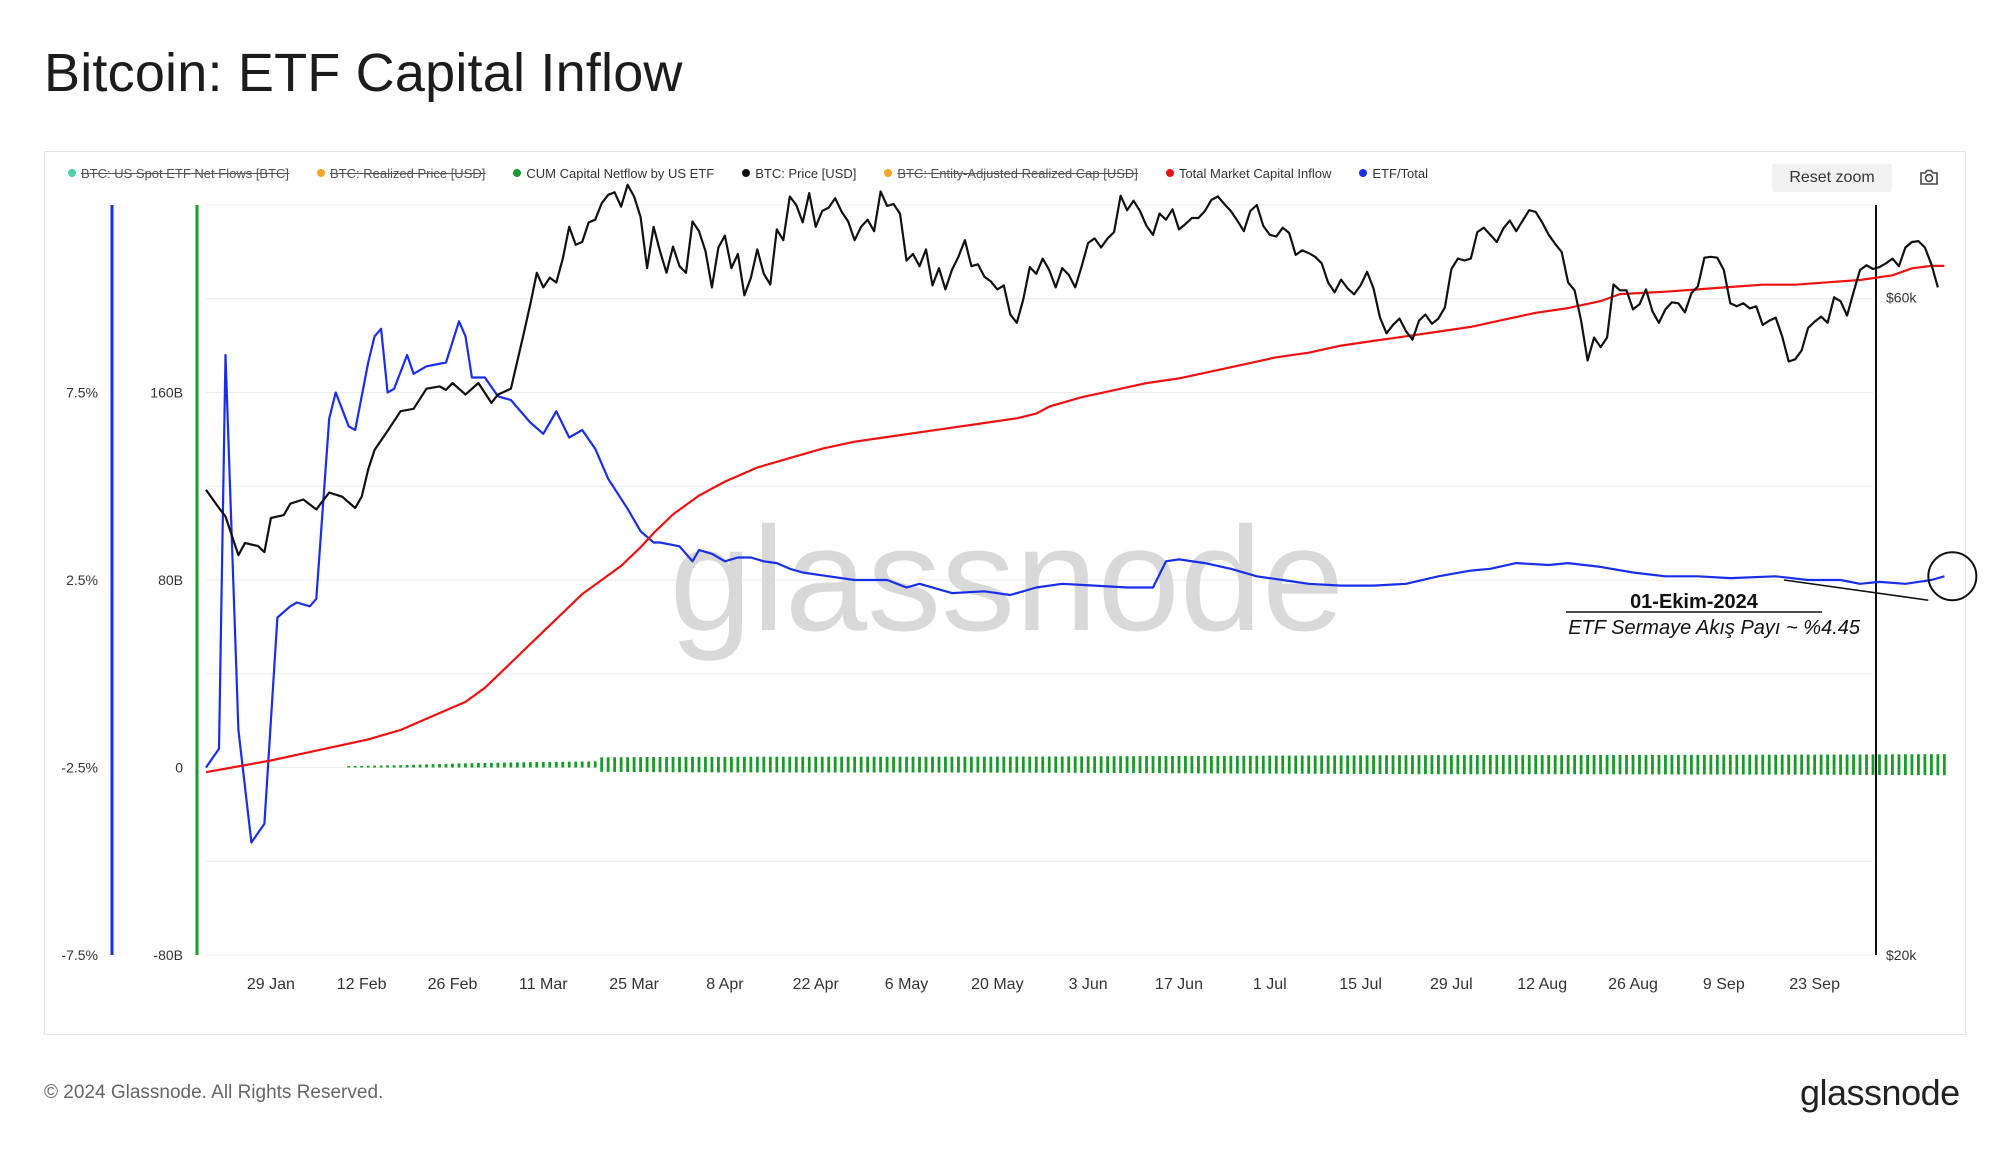 The width and height of the screenshot is (2000, 1152). What do you see at coordinates (1393, 173) in the screenshot?
I see `legend-item: ETF/Total` at bounding box center [1393, 173].